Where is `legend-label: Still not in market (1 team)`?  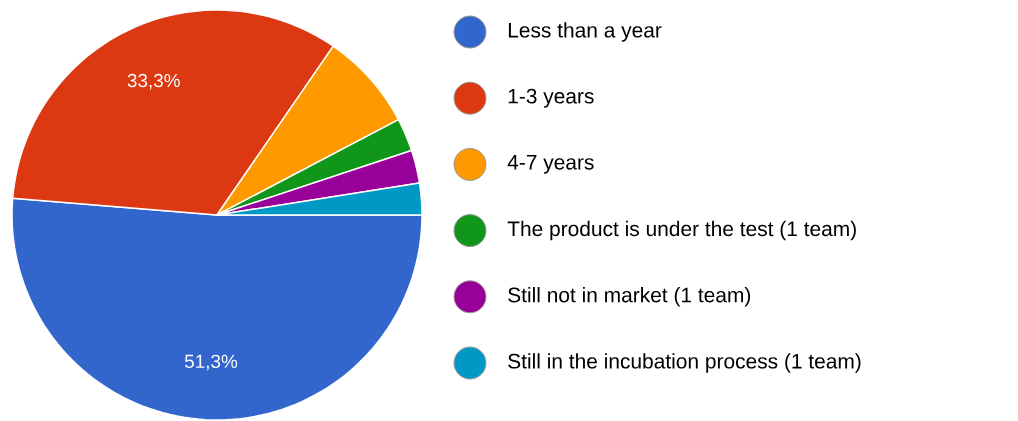 legend-label: Still not in market (1 team) is located at coordinates (629, 297).